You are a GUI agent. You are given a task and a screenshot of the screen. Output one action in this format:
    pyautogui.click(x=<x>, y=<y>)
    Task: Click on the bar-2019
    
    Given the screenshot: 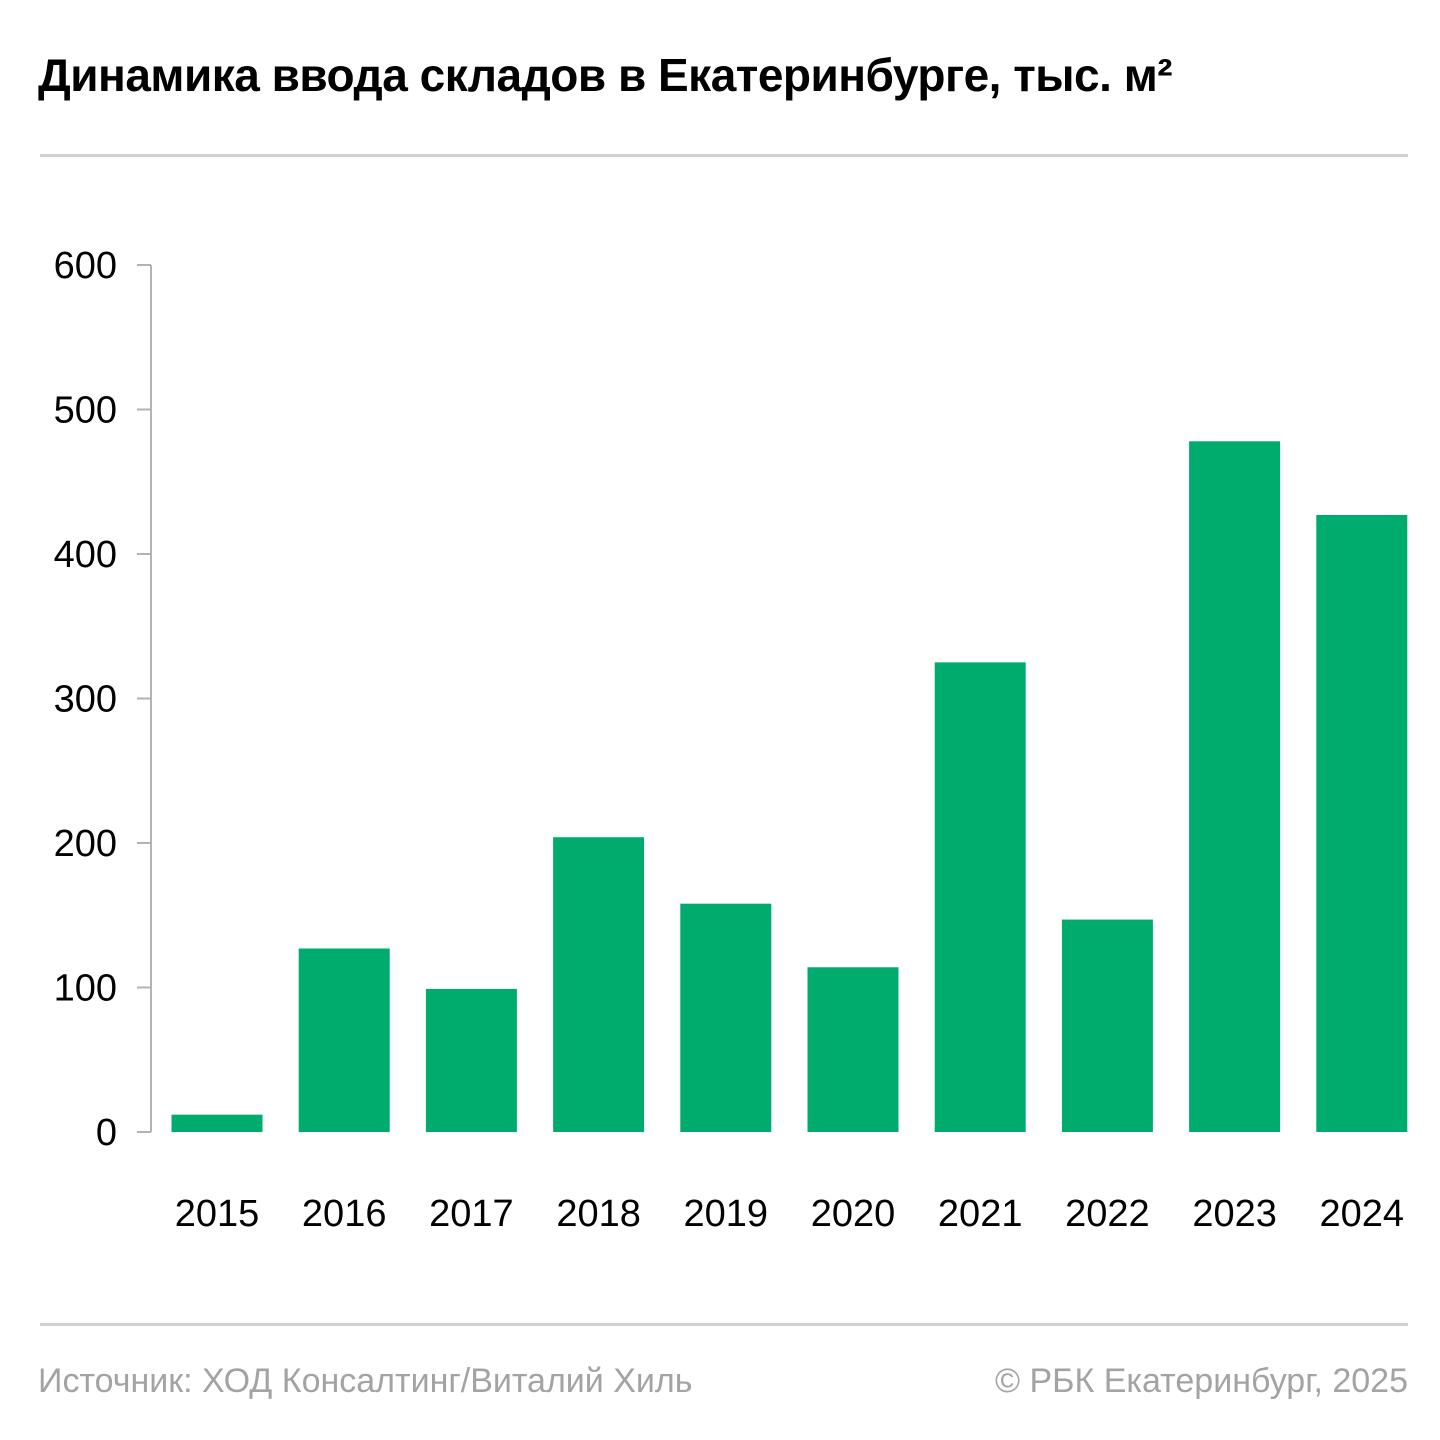 What is the action you would take?
    pyautogui.click(x=726, y=1017)
    